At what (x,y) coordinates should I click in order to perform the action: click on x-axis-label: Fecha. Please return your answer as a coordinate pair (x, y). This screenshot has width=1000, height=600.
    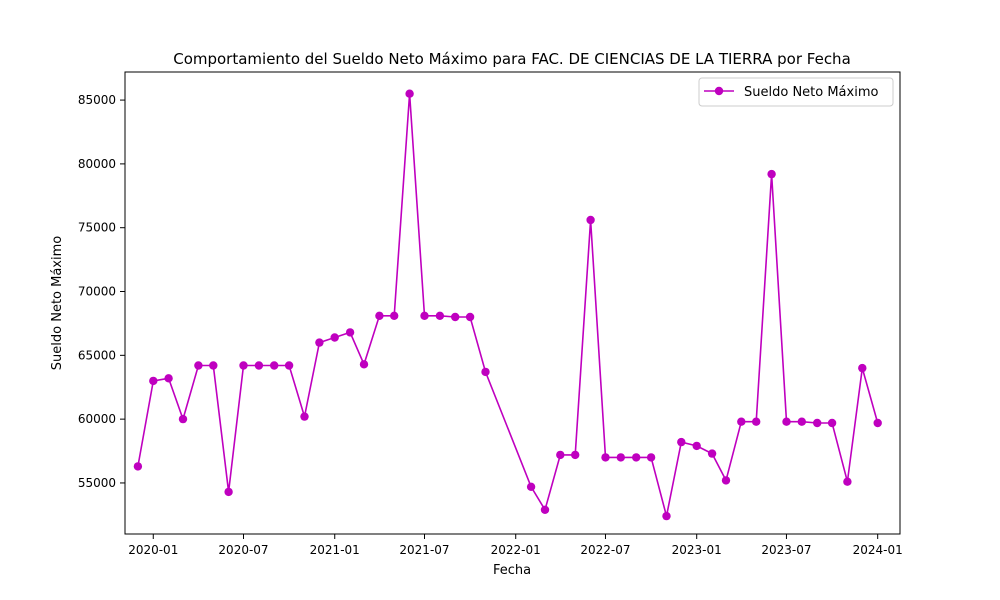
    Looking at the image, I should click on (512, 570).